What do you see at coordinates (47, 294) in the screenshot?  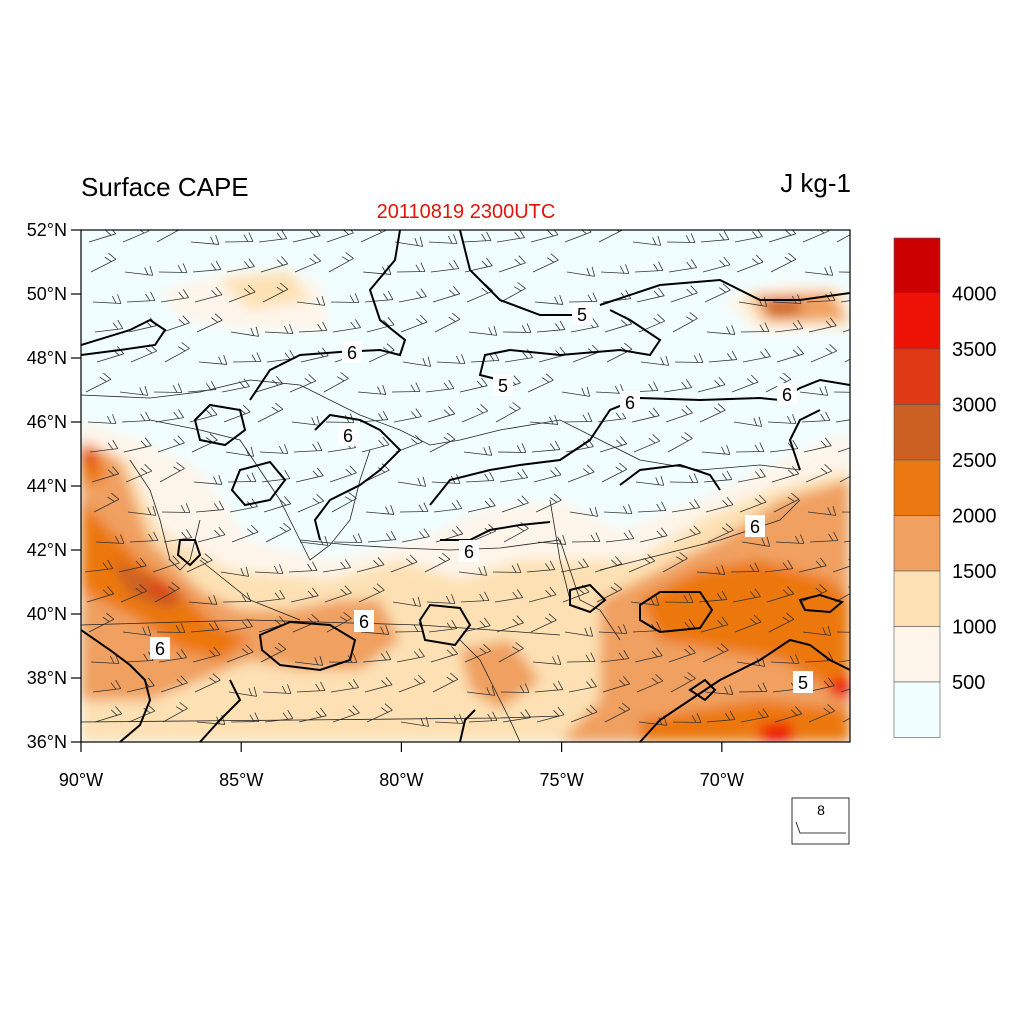 I see `lat-tick-label: 50°N` at bounding box center [47, 294].